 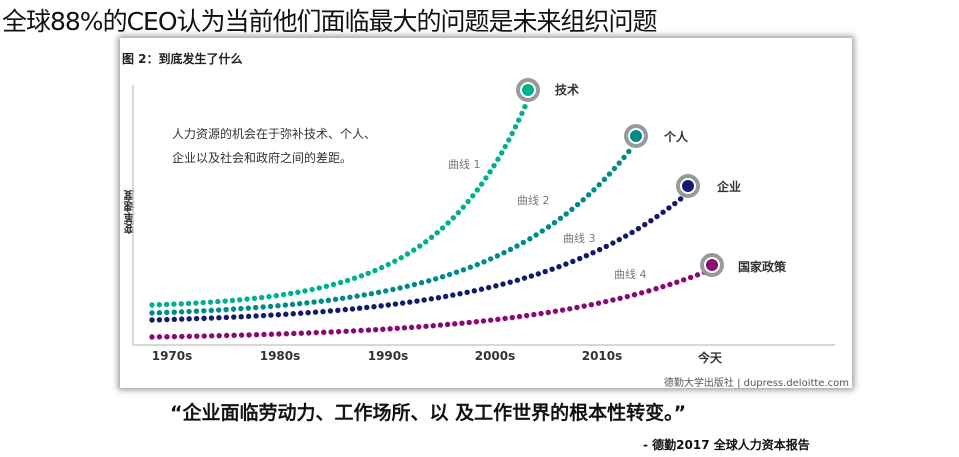 What do you see at coordinates (762, 267) in the screenshot?
I see `series-label: 国家政策` at bounding box center [762, 267].